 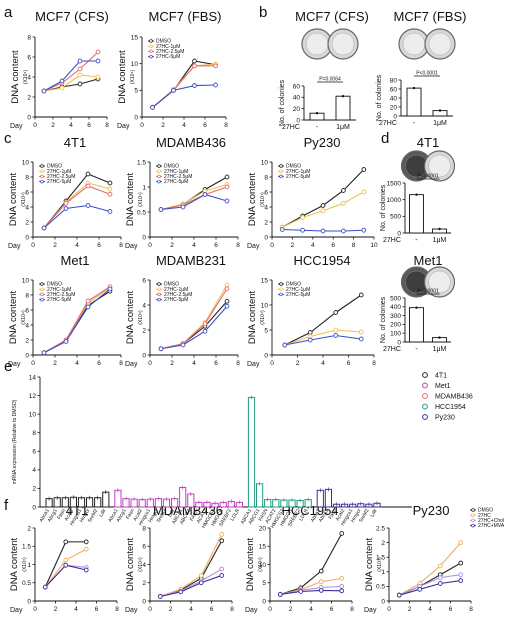 I want to click on a2-series-3-line, so click(x=184, y=96).